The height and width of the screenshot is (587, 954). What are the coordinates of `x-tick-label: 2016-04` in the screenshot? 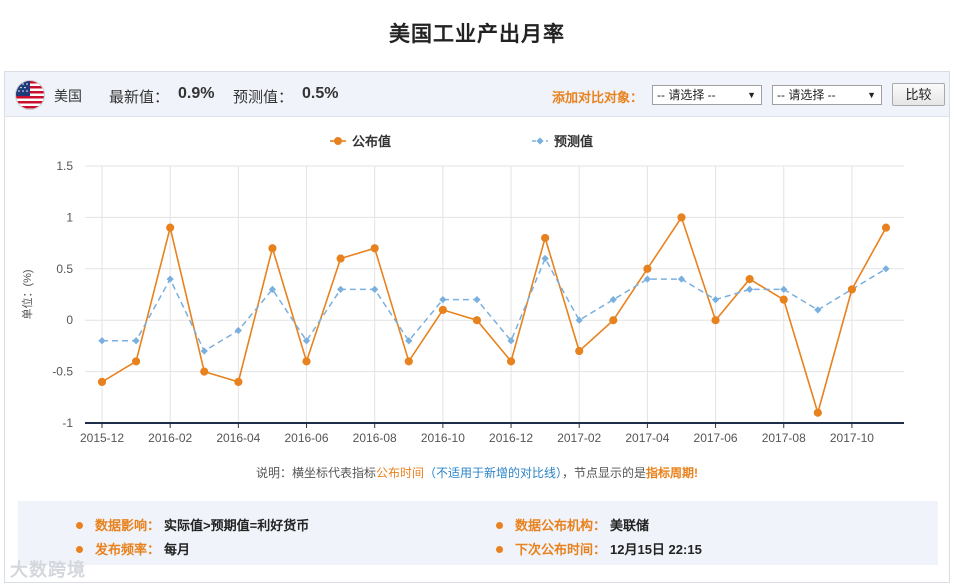 It's located at (238, 438).